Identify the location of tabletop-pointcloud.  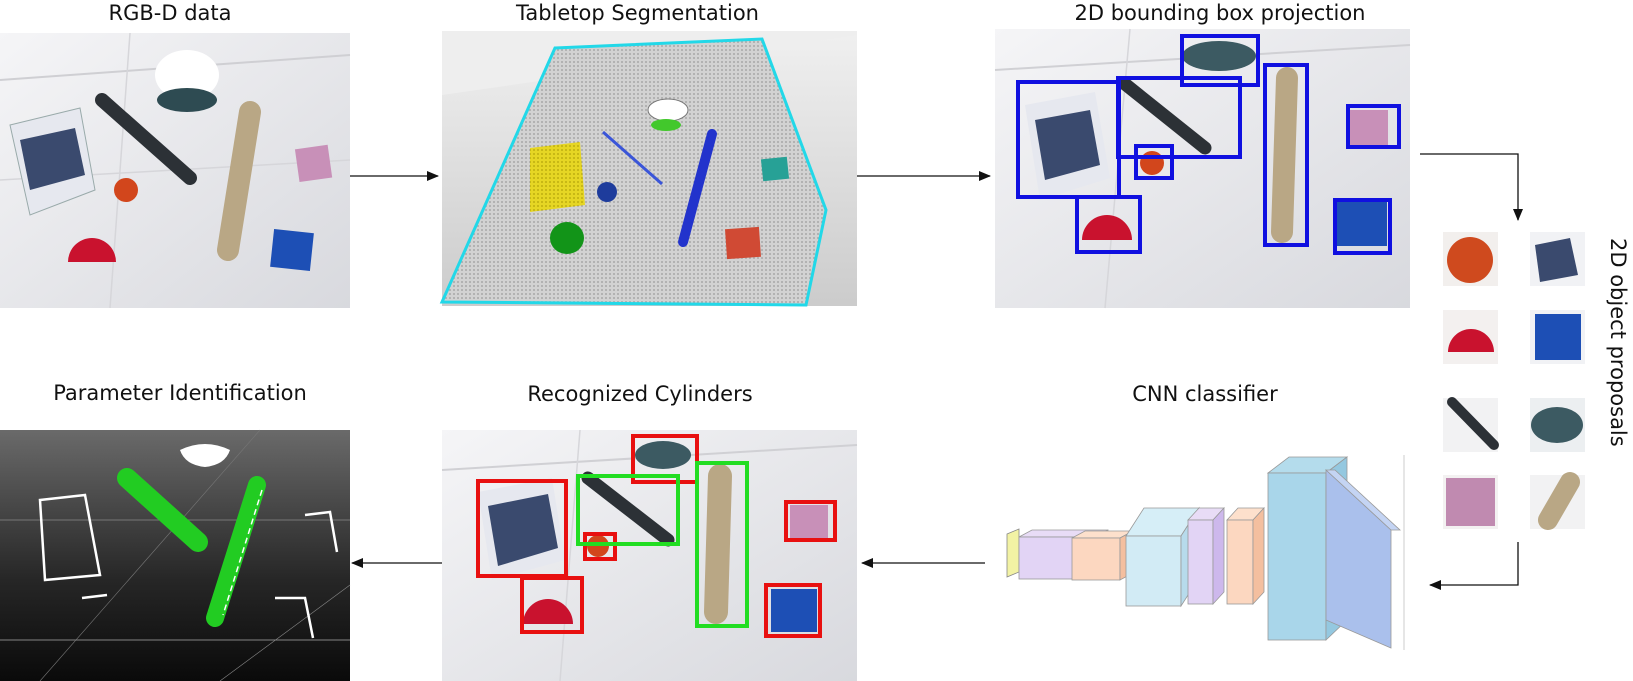
(648, 169).